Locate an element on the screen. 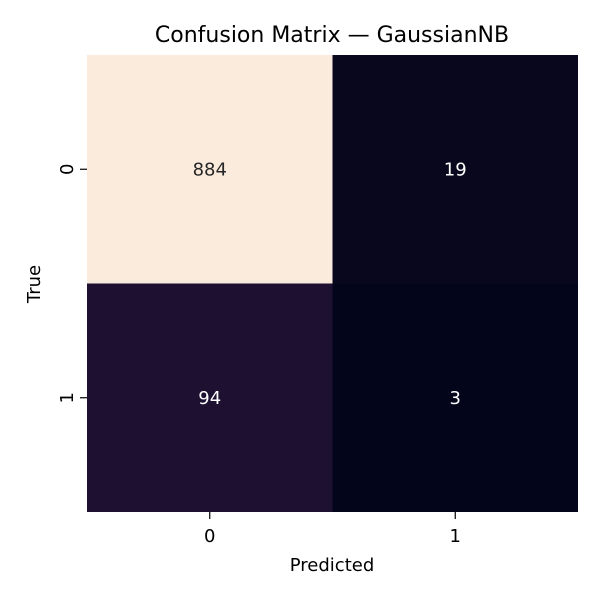  cell-value-0-1: 19 is located at coordinates (455, 169).